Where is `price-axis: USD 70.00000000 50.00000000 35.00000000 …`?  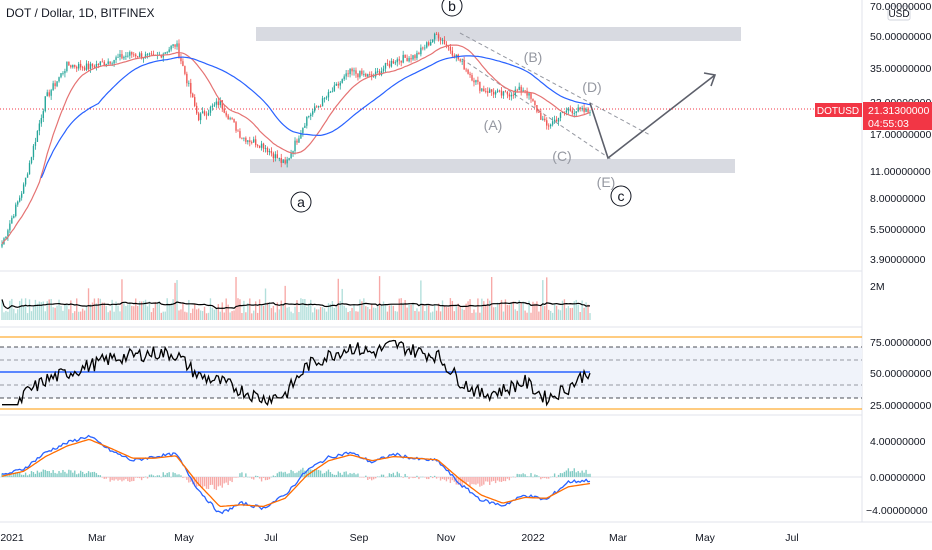
price-axis: USD 70.00000000 50.00000000 35.00000000 … is located at coordinates (900, 133).